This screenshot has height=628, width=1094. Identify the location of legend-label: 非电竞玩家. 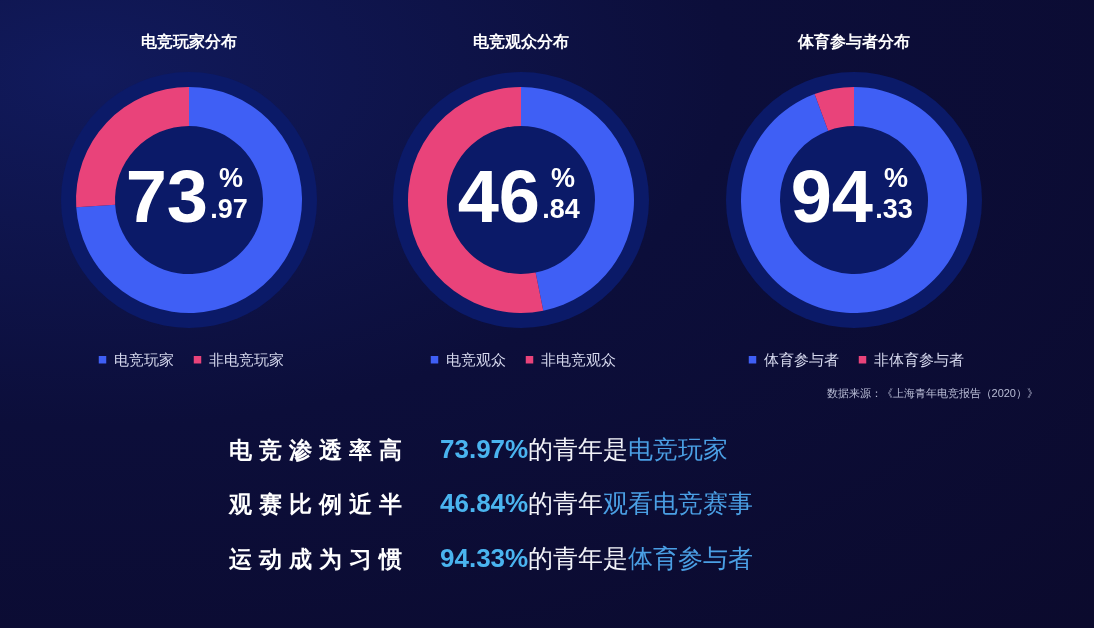
(246, 359).